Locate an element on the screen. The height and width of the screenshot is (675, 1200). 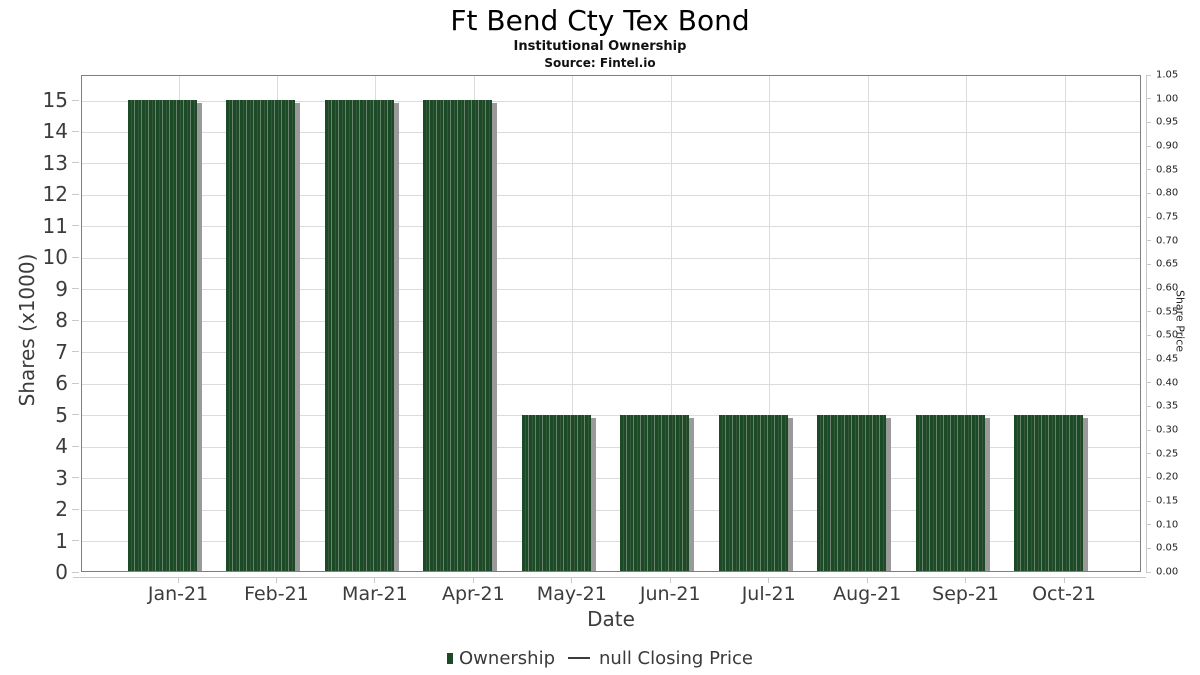
right-axis-tick-label: 0.10 is located at coordinates (1167, 525).